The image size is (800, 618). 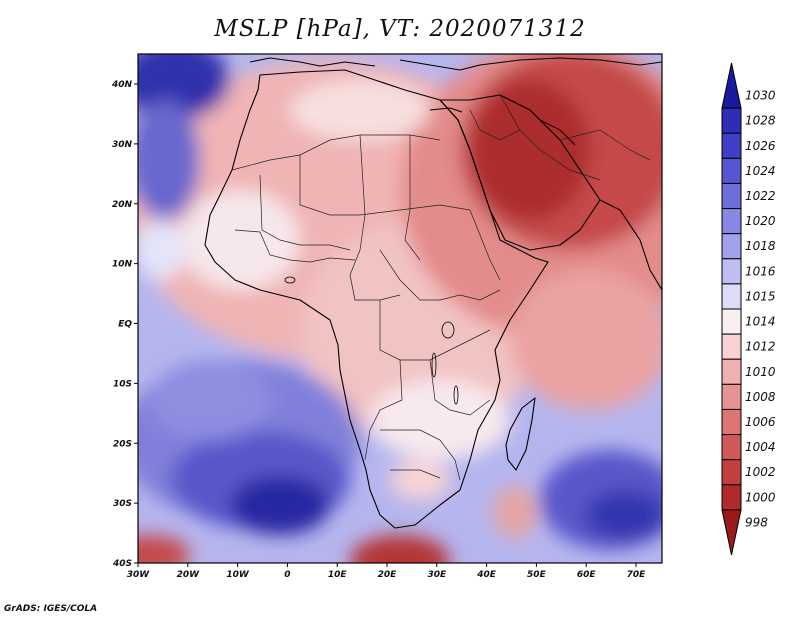 What do you see at coordinates (760, 196) in the screenshot?
I see `colorbar-label: 1022` at bounding box center [760, 196].